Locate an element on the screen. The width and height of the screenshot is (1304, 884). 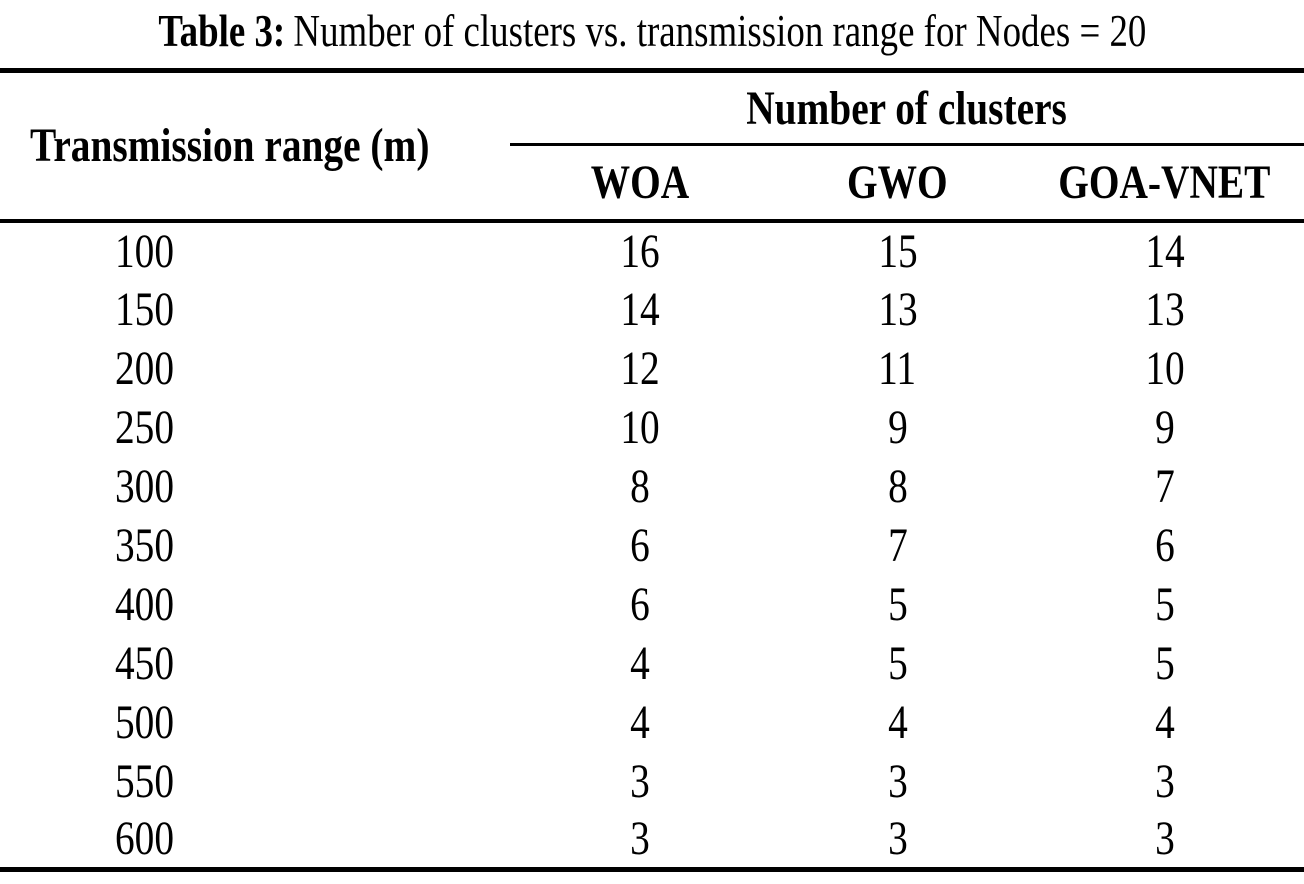
value-cell-goa-vnet: 6 is located at coordinates (1164, 545).